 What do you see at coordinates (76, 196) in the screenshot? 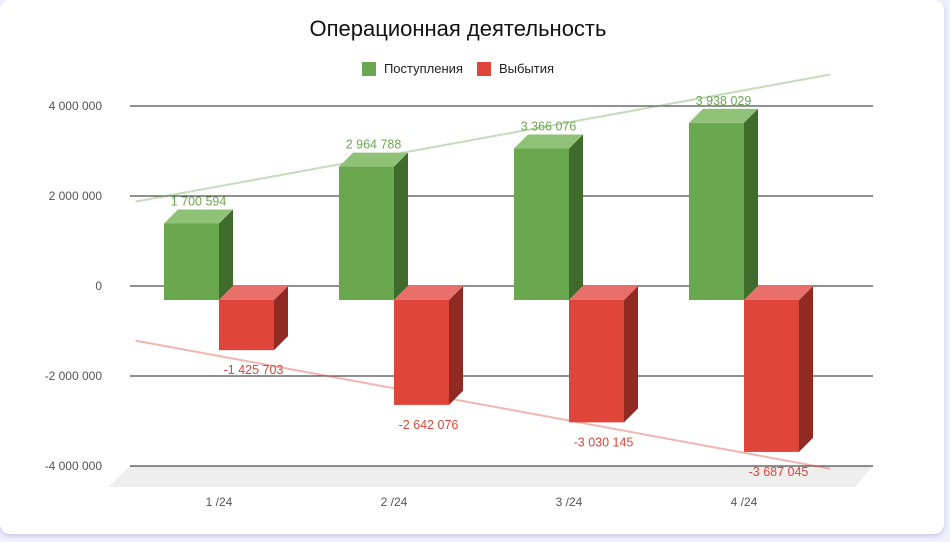
I see `y-tick-label: 2 000 000` at bounding box center [76, 196].